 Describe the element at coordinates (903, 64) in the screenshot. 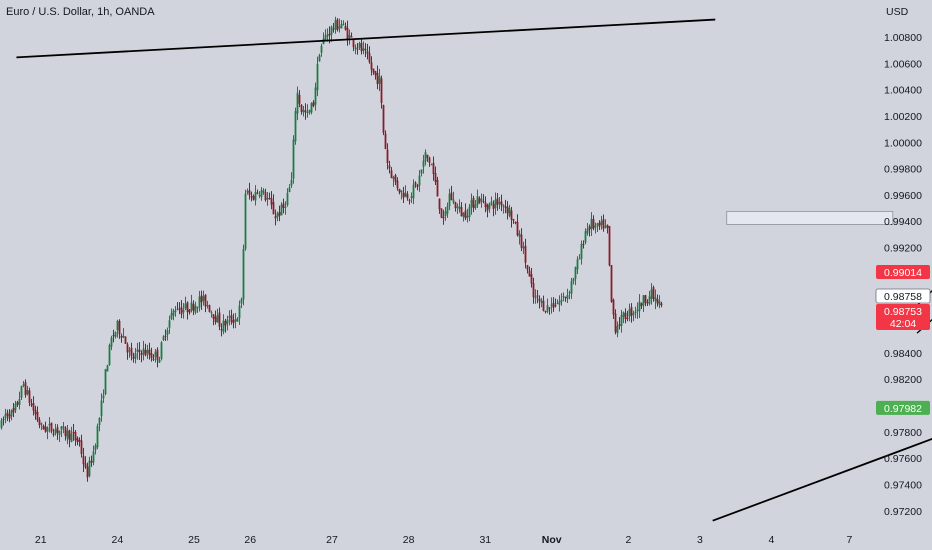

I see `price-tick-label: 1.00600` at that location.